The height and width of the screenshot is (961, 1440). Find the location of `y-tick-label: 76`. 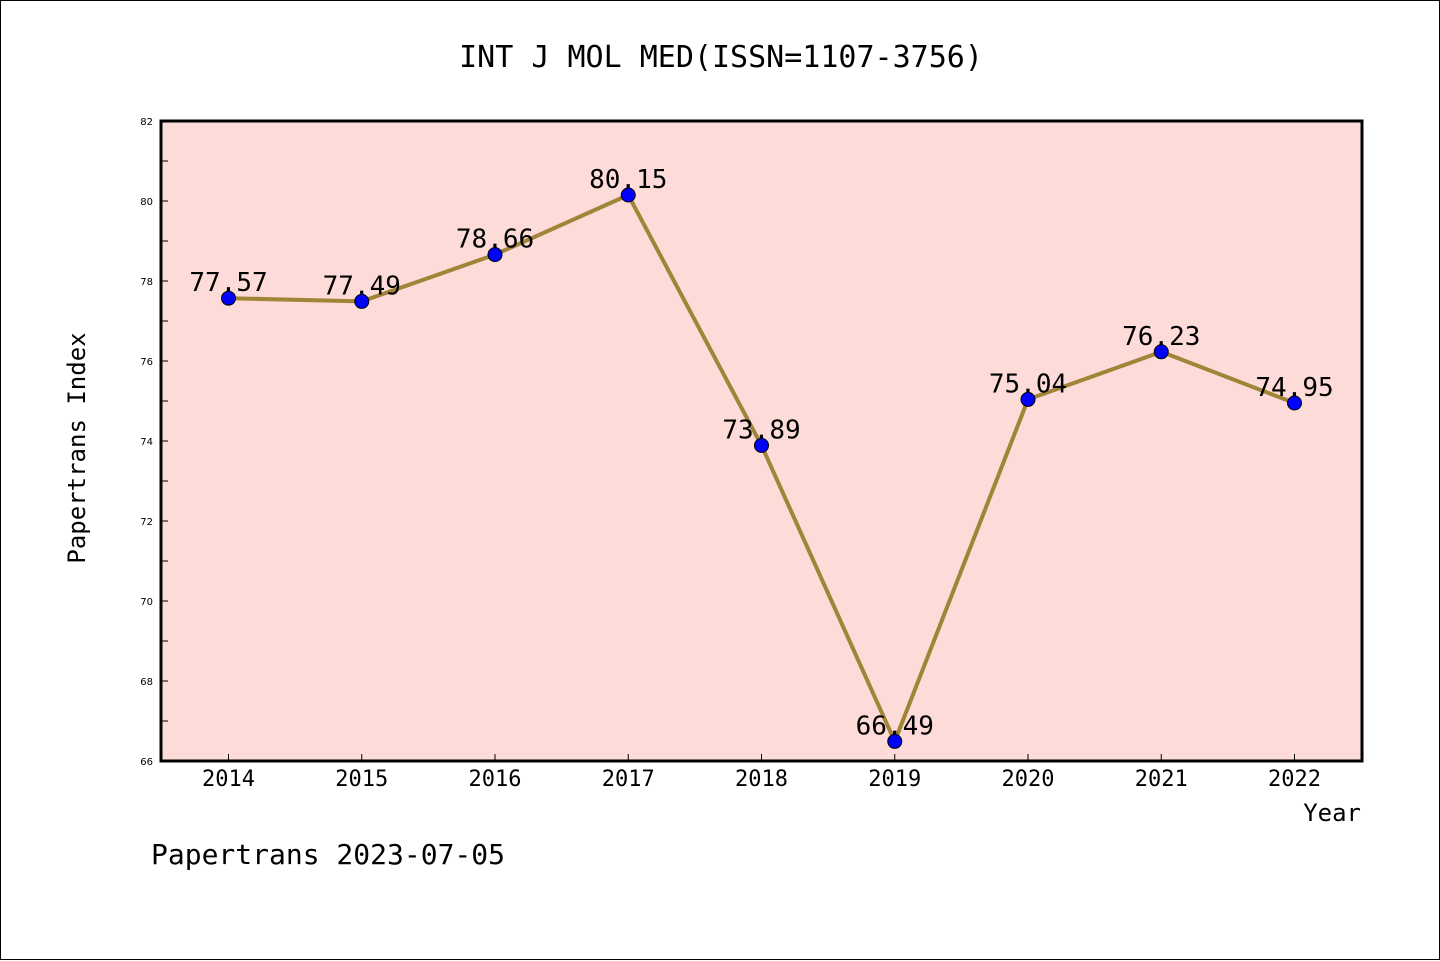

y-tick-label: 76 is located at coordinates (146, 362).